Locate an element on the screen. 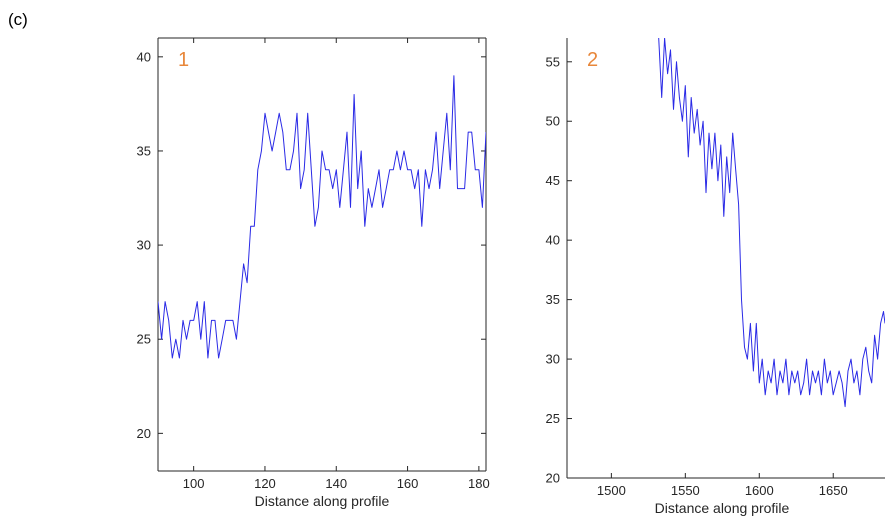  panel-label: (c) is located at coordinates (18, 19).